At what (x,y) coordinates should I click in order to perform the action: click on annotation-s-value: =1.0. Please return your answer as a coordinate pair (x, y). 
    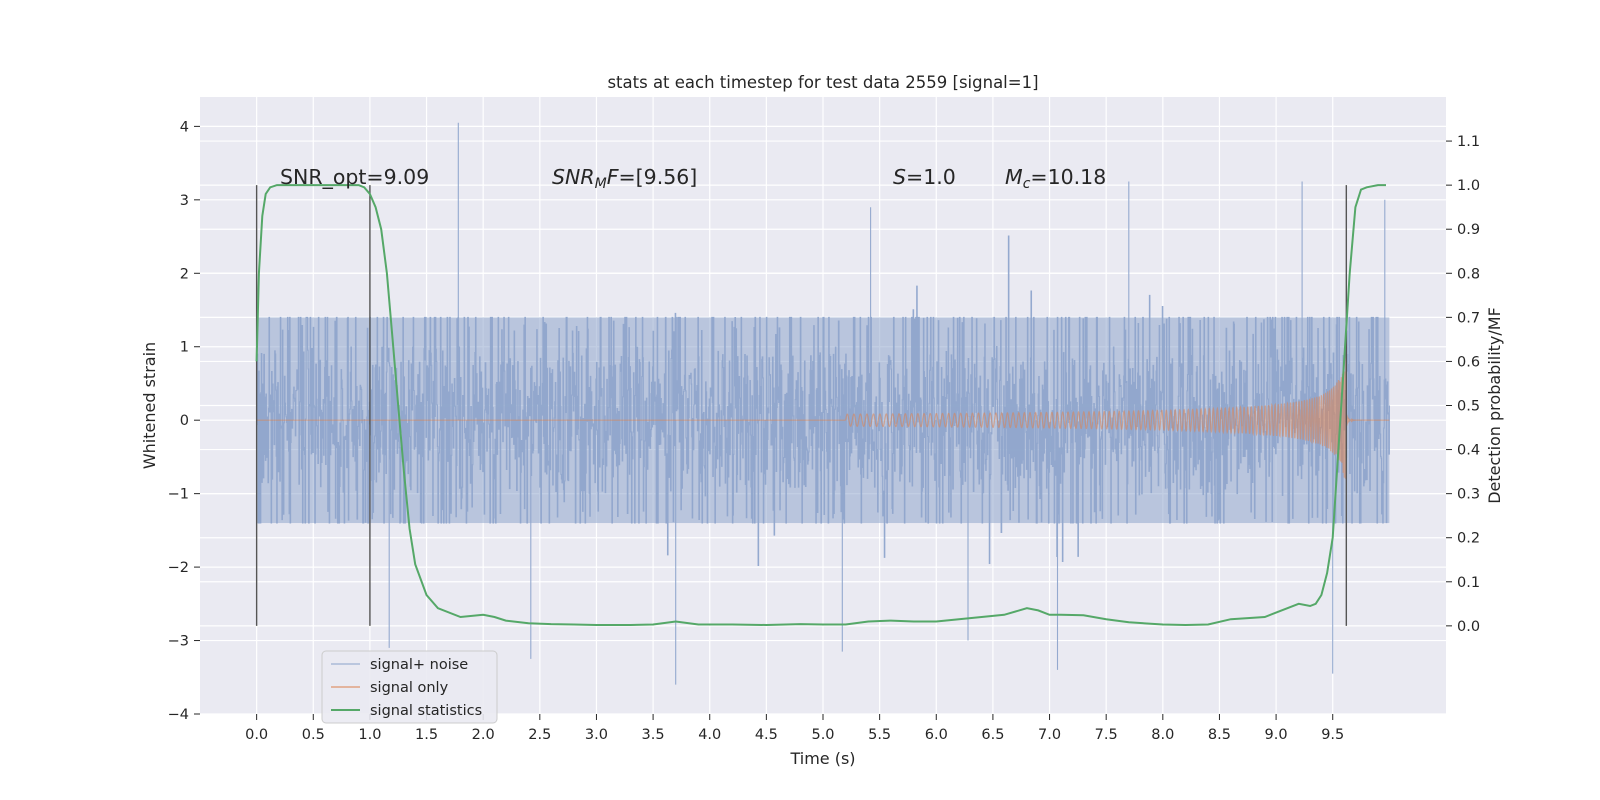
    Looking at the image, I should click on (931, 177).